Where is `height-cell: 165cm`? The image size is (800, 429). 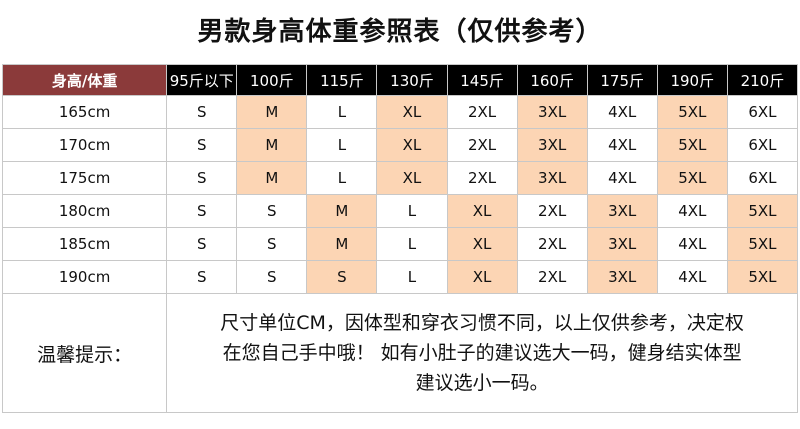
height-cell: 165cm is located at coordinates (84, 112).